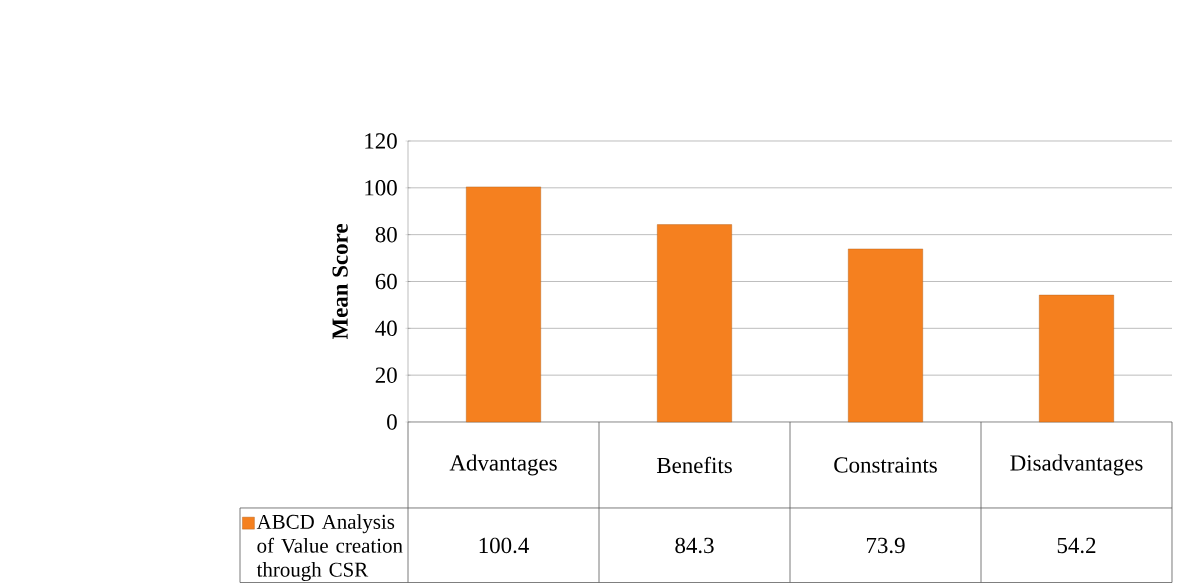 This screenshot has width=1190, height=583. Describe the element at coordinates (329, 548) in the screenshot. I see `legend-label: ABCD Analysis of Value creation through CSR` at that location.